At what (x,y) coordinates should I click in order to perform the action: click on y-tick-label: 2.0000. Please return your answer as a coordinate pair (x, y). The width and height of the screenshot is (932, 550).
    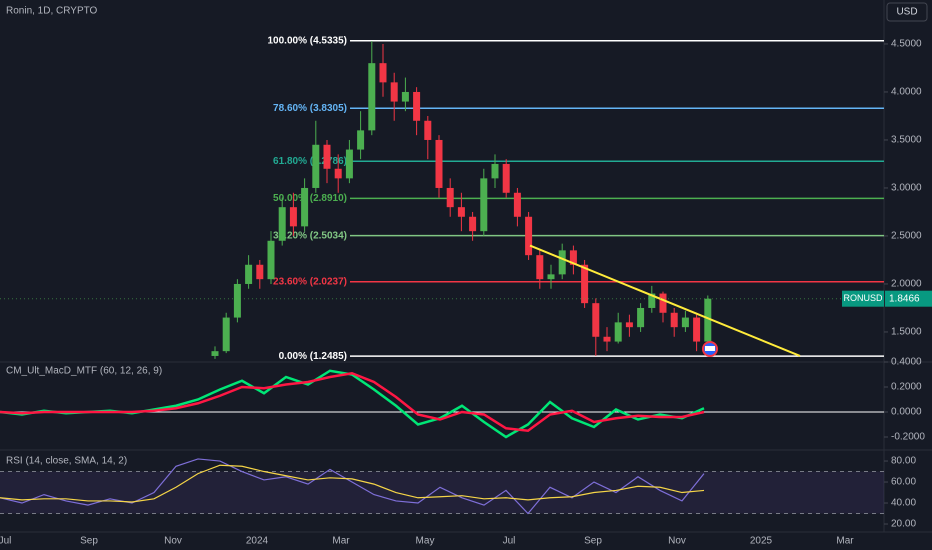
    Looking at the image, I should click on (906, 284).